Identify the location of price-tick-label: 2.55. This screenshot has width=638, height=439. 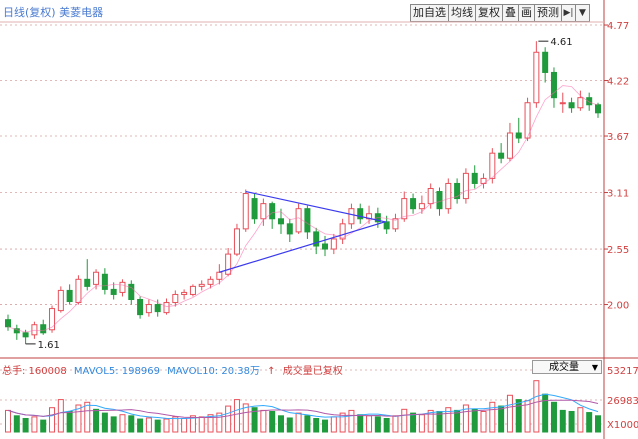
(618, 250).